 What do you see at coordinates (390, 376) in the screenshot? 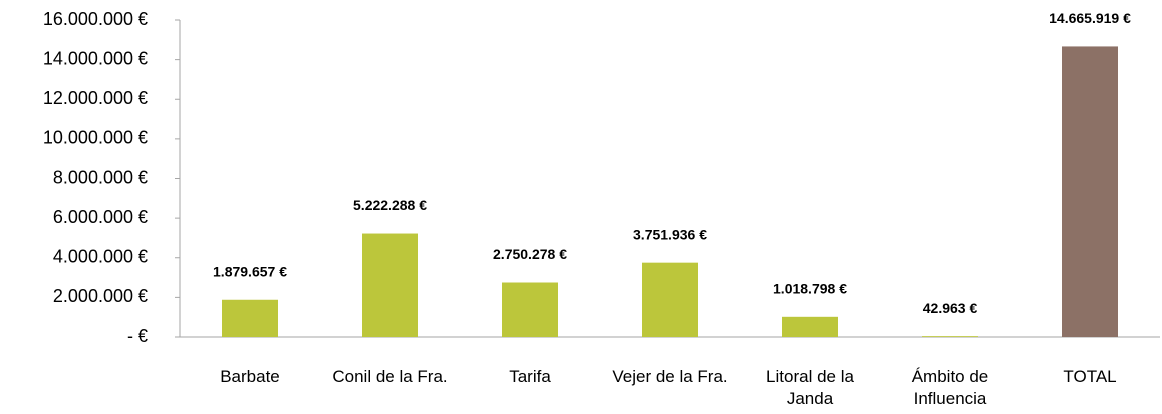
I see `x-tick-label: Conil de la Fra.` at bounding box center [390, 376].